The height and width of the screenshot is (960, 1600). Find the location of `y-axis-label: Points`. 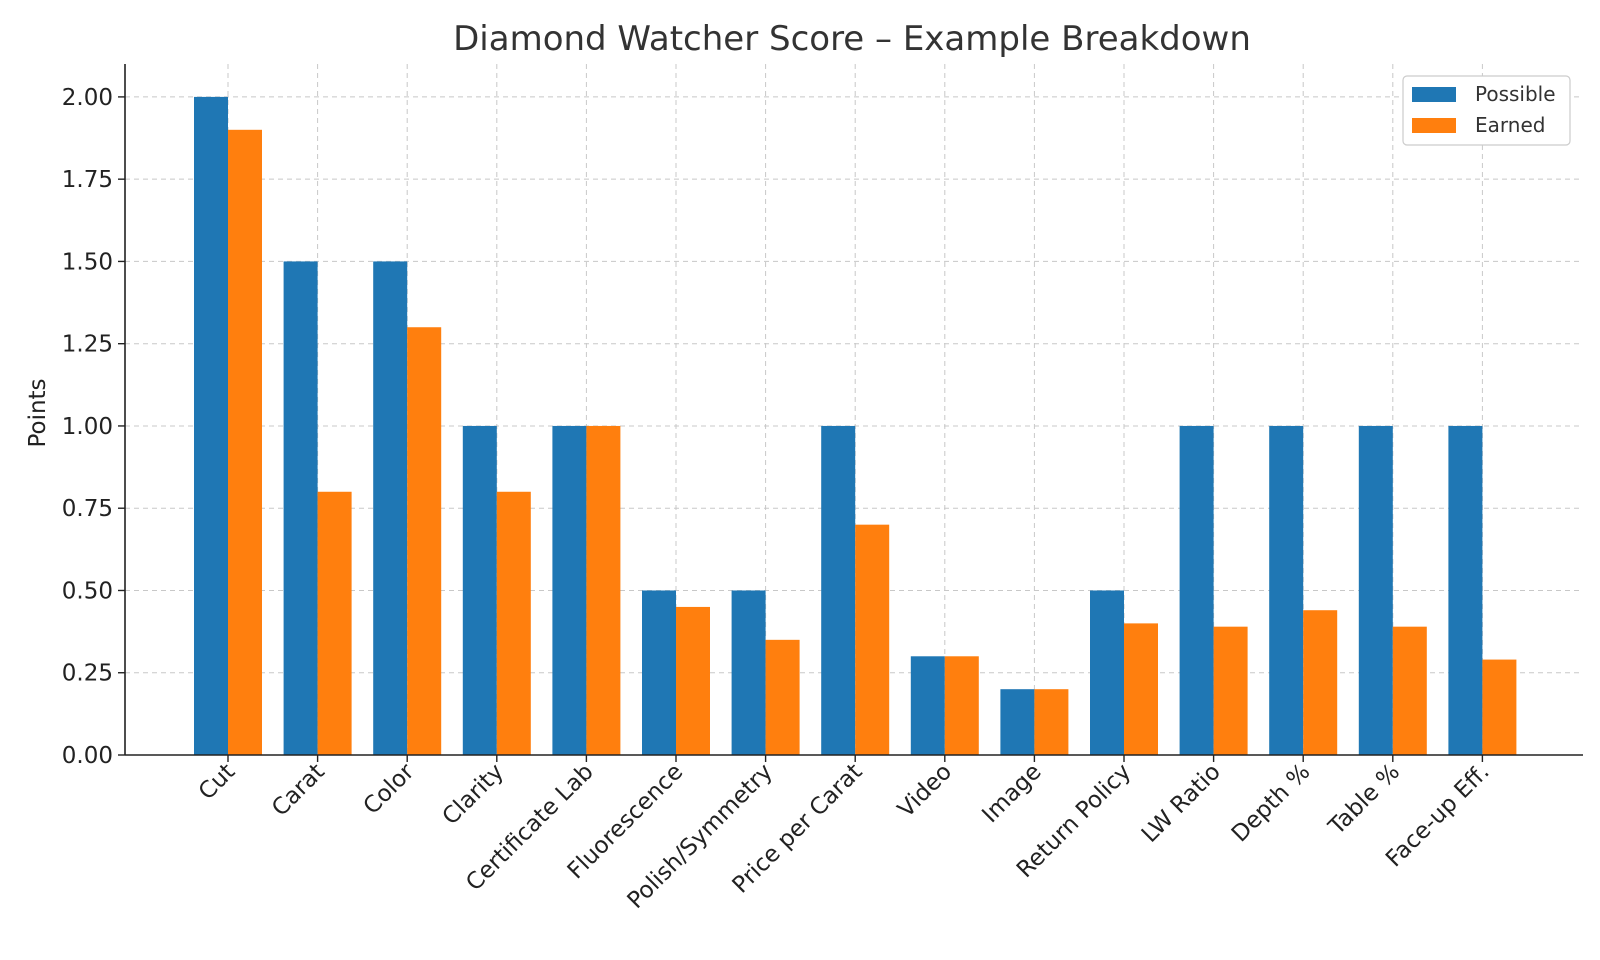

y-axis-label: Points is located at coordinates (38, 412).